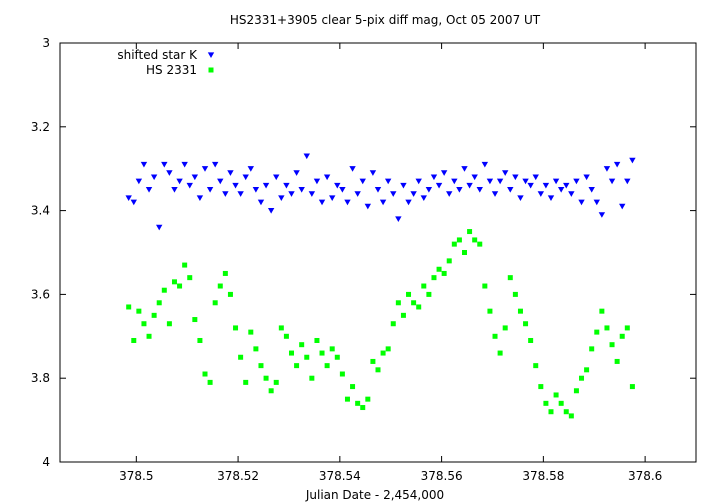 This screenshot has height=504, width=720. I want to click on legend-label-hs2331: HS 2331, so click(171, 70).